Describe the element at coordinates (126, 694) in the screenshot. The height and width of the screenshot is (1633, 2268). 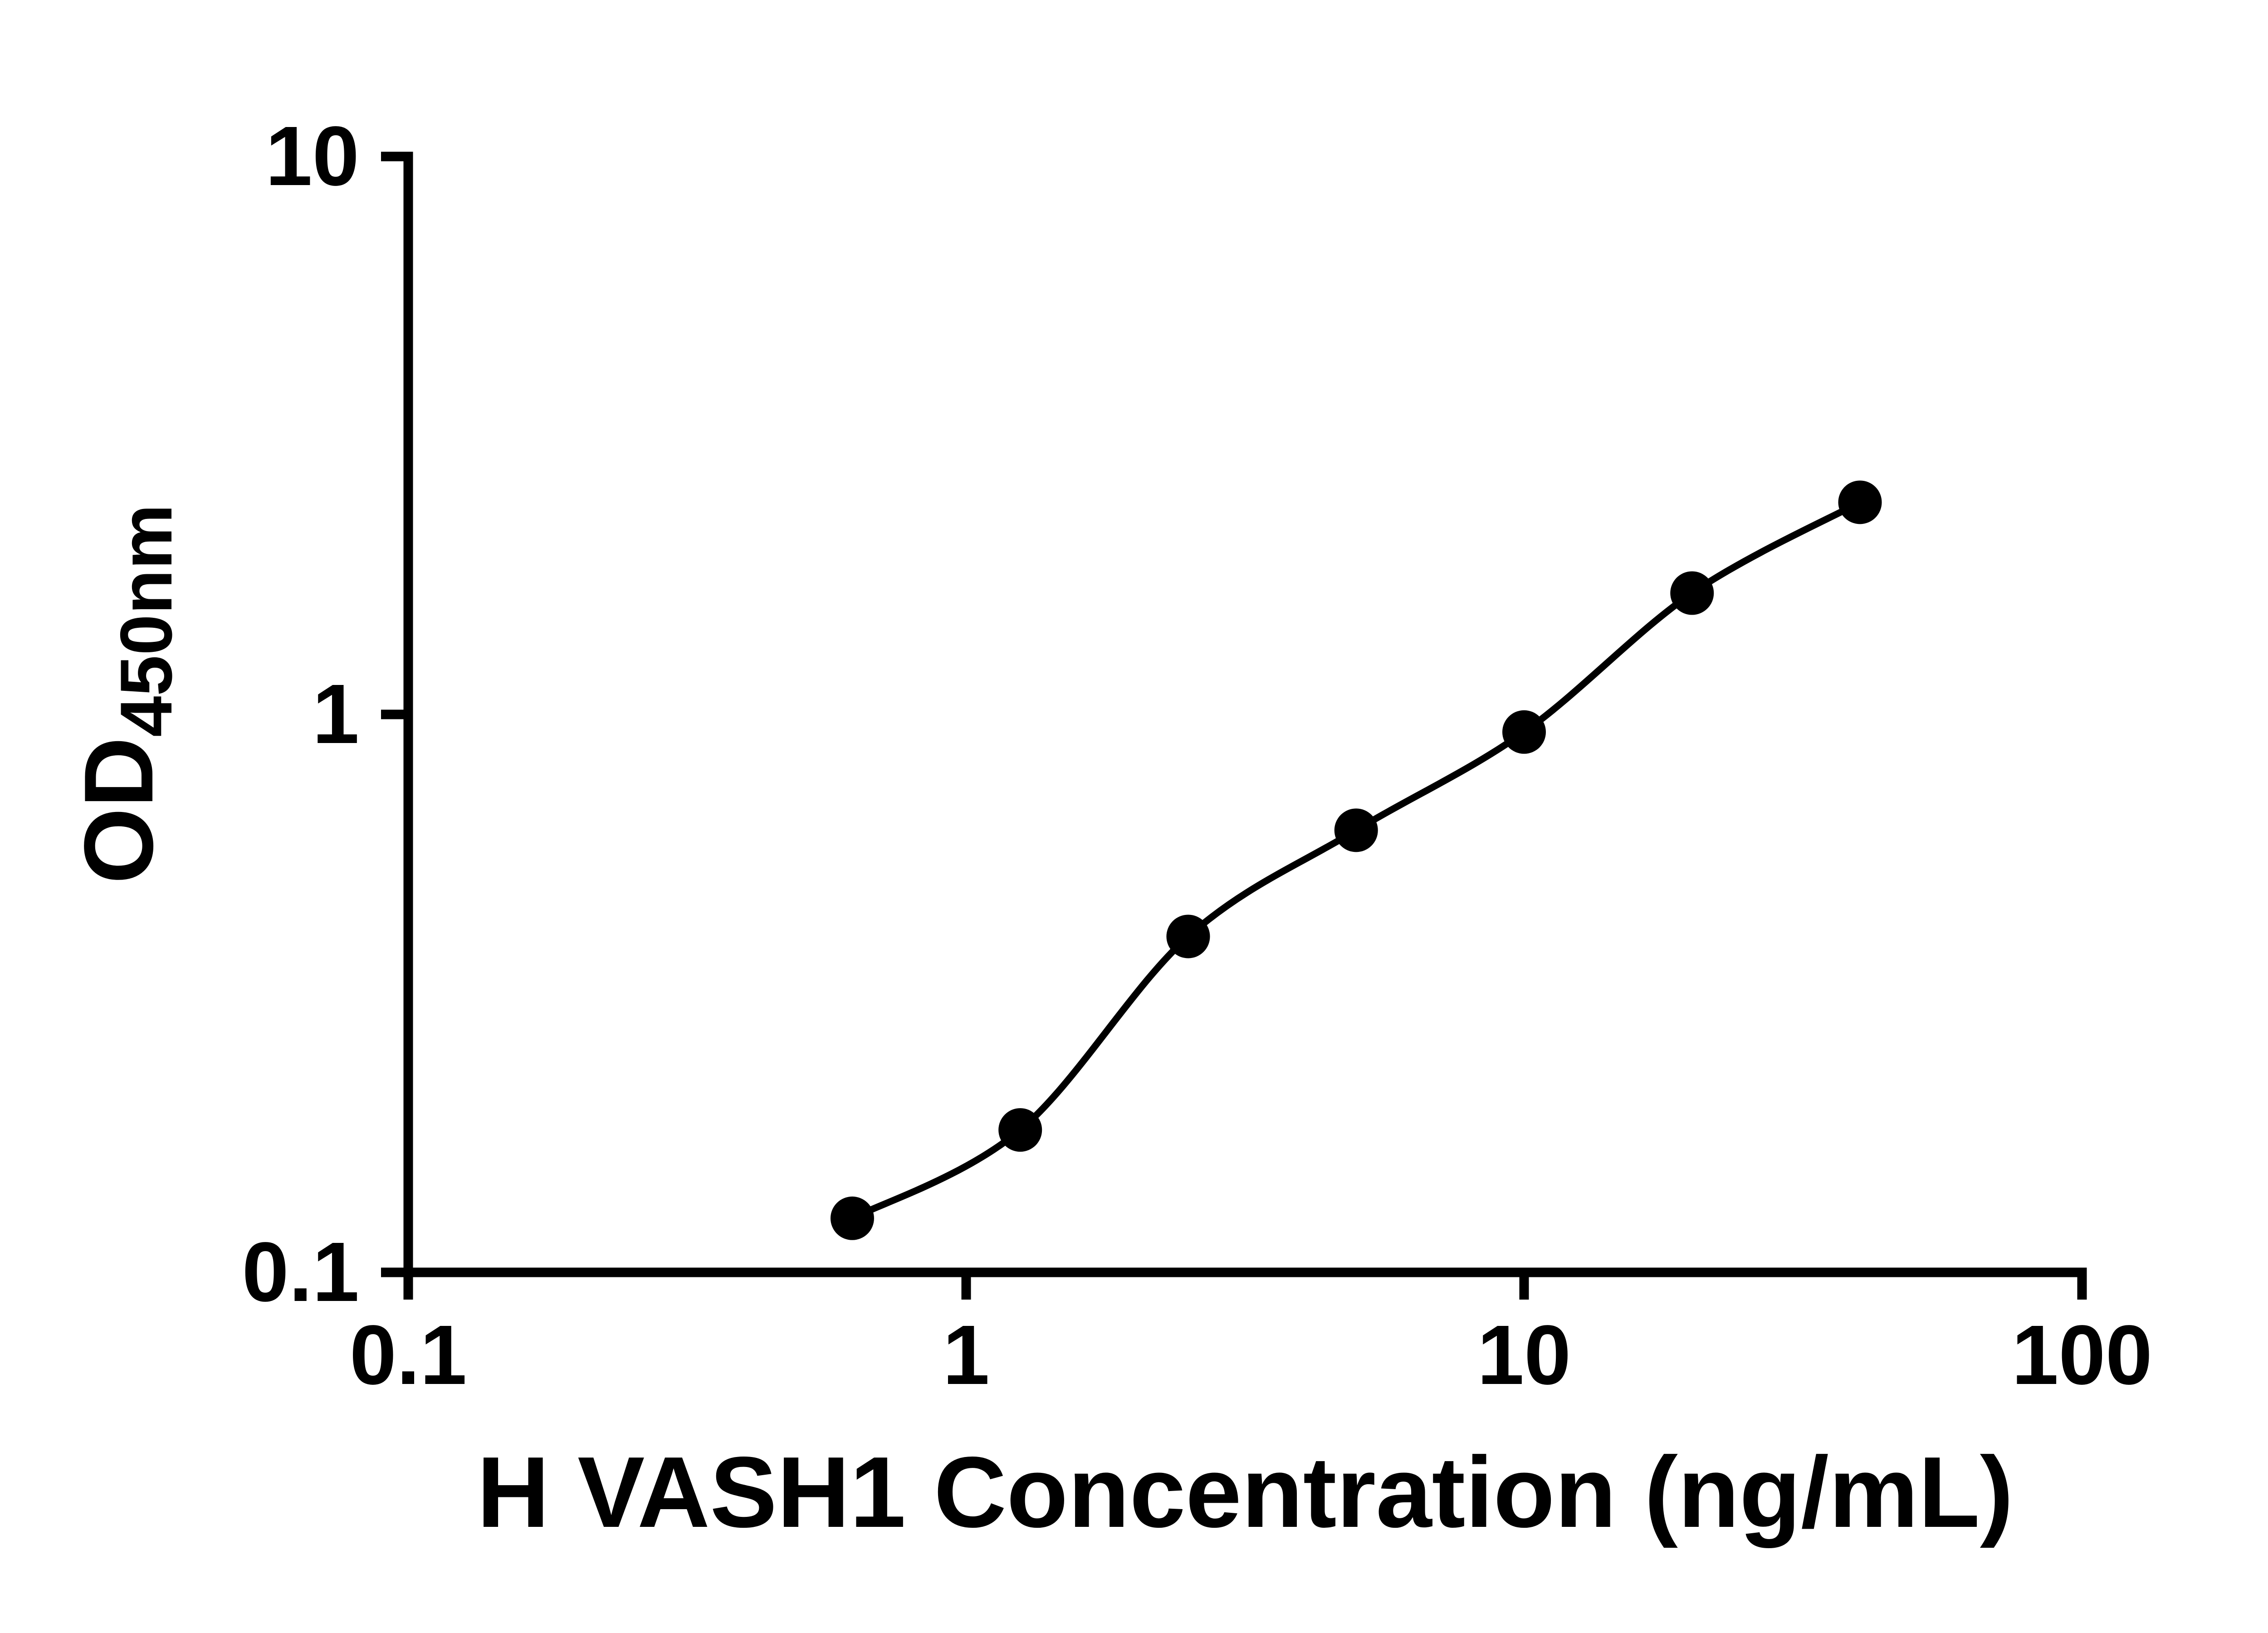
I see `y-axis-label: OD450nm` at that location.